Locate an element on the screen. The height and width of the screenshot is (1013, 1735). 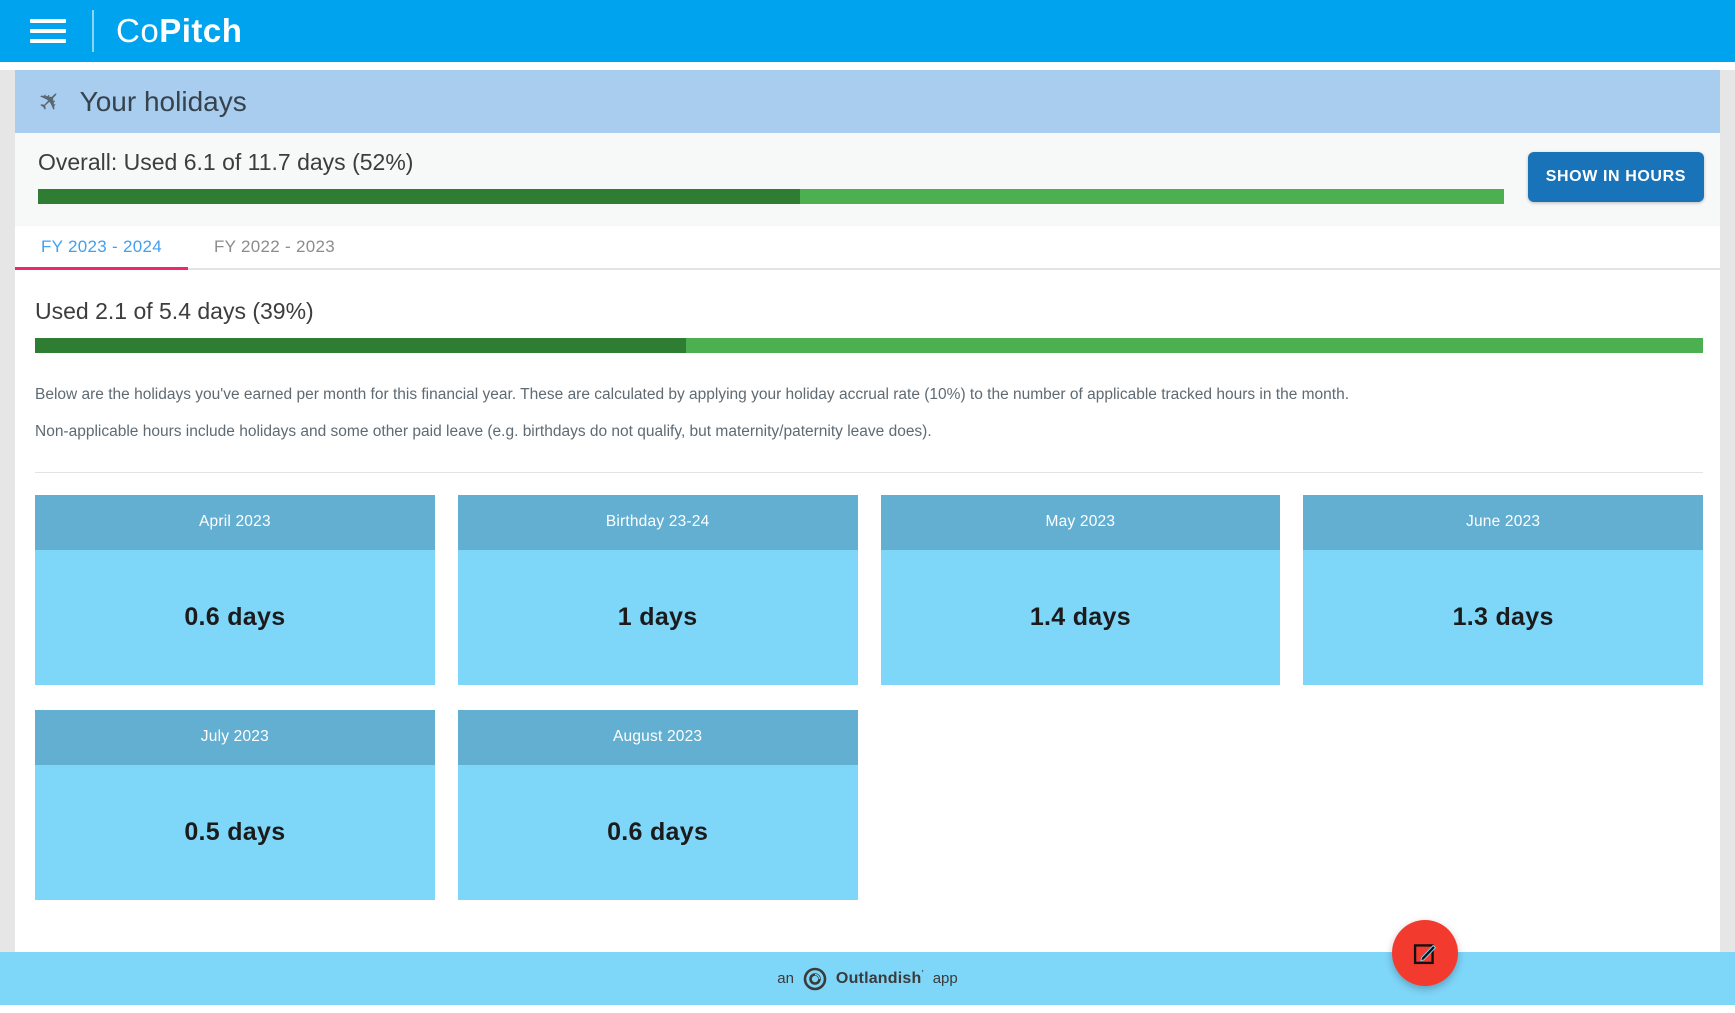
show-in-hours-button: SHOW IN HOURS is located at coordinates (1615, 176).